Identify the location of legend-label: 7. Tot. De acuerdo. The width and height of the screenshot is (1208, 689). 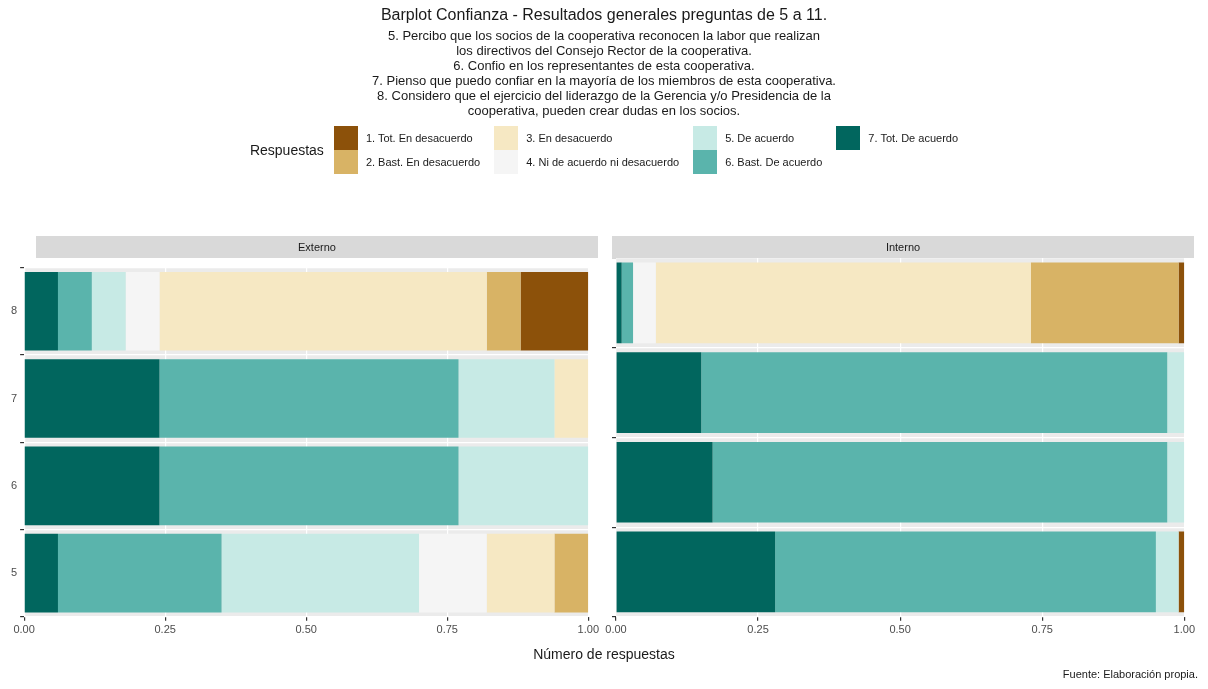
(913, 138).